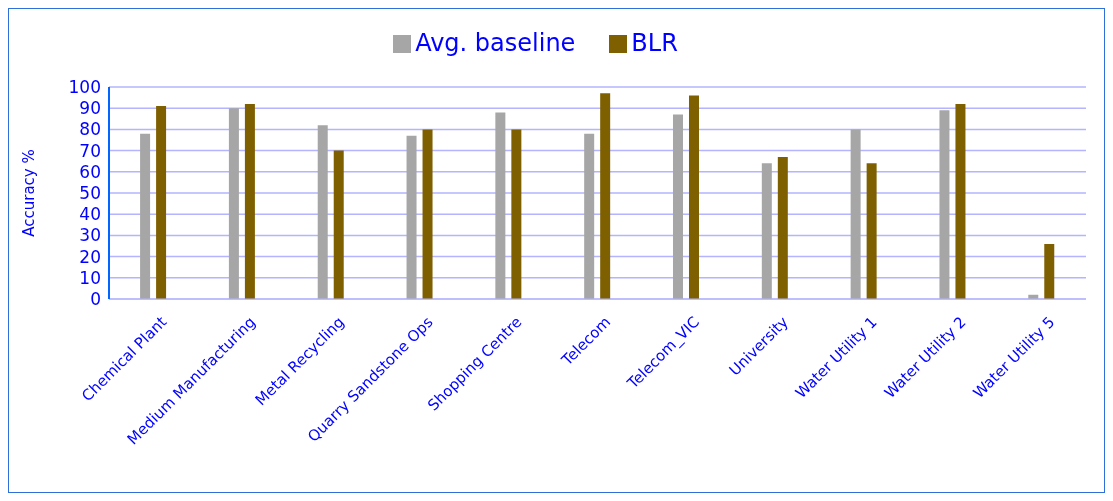 The height and width of the screenshot is (501, 1113). Describe the element at coordinates (90, 150) in the screenshot. I see `y-tick-label: 70` at that location.